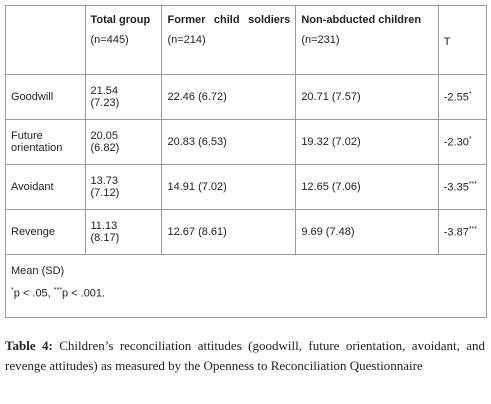 Image resolution: width=491 pixels, height=404 pixels. I want to click on cell-value: 14.91 (7.02), so click(197, 187).